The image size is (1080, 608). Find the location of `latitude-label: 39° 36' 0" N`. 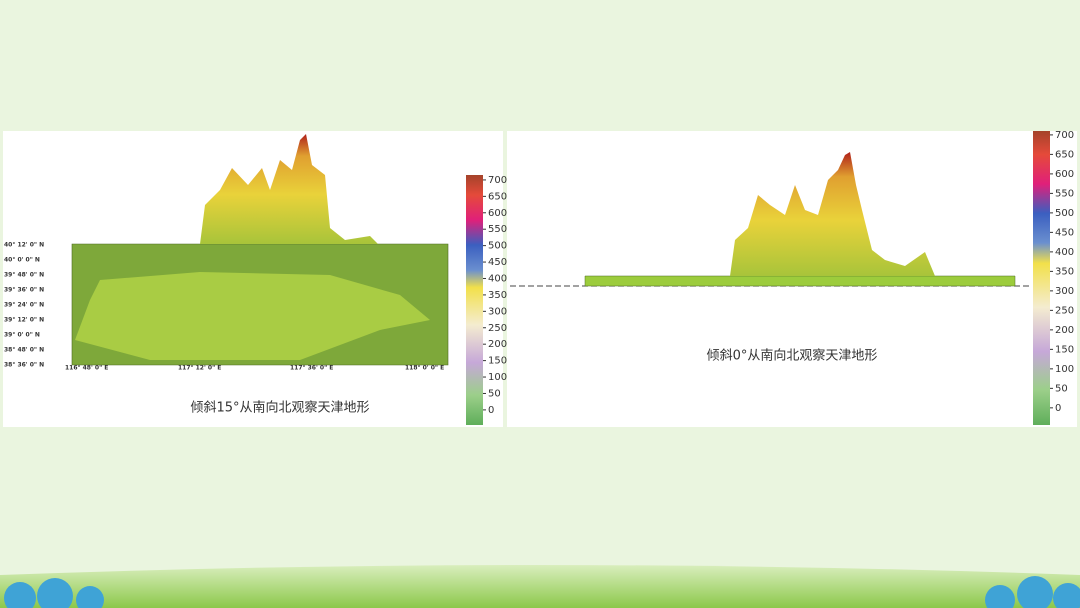

latitude-label: 39° 36' 0" N is located at coordinates (24, 290).